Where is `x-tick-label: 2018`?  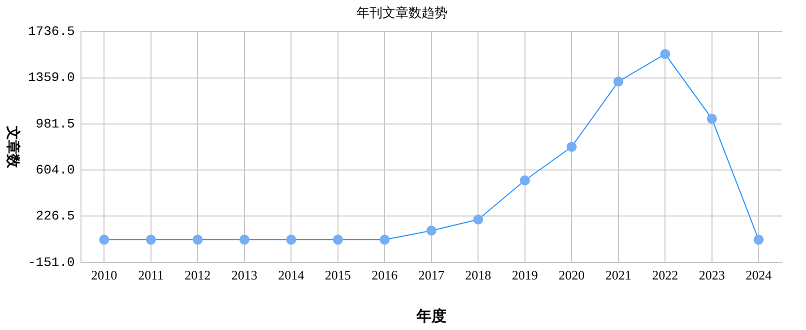
x-tick-label: 2018 is located at coordinates (478, 275).